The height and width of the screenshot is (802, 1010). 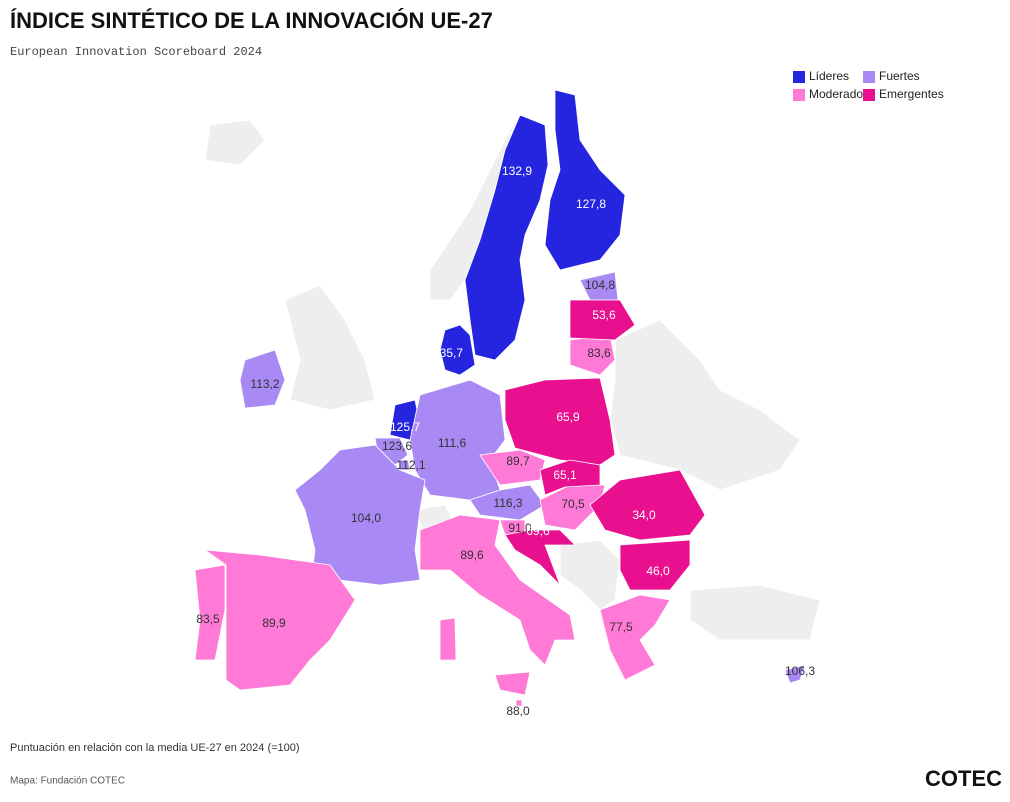 I want to click on value-label: 127,8, so click(x=591, y=204).